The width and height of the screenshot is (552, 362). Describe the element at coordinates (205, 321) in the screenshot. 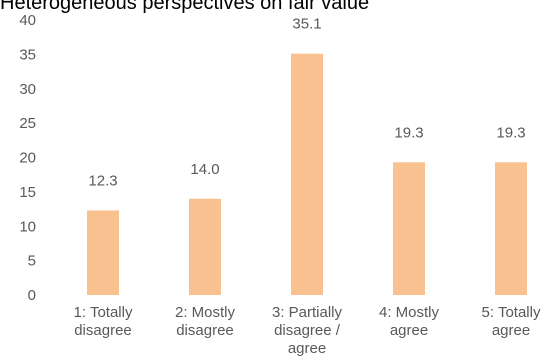

I see `x-category-label: 2: Mostly disagree` at that location.